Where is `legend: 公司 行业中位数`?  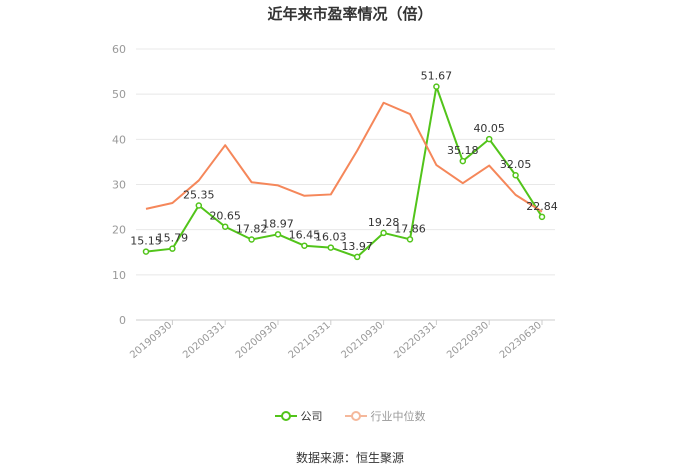 legend: 公司 行业中位数 is located at coordinates (350, 416).